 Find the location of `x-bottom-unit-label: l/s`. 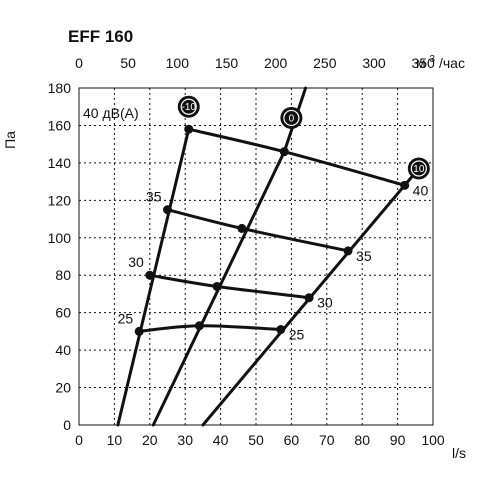

x-bottom-unit-label: l/s is located at coordinates (459, 453).